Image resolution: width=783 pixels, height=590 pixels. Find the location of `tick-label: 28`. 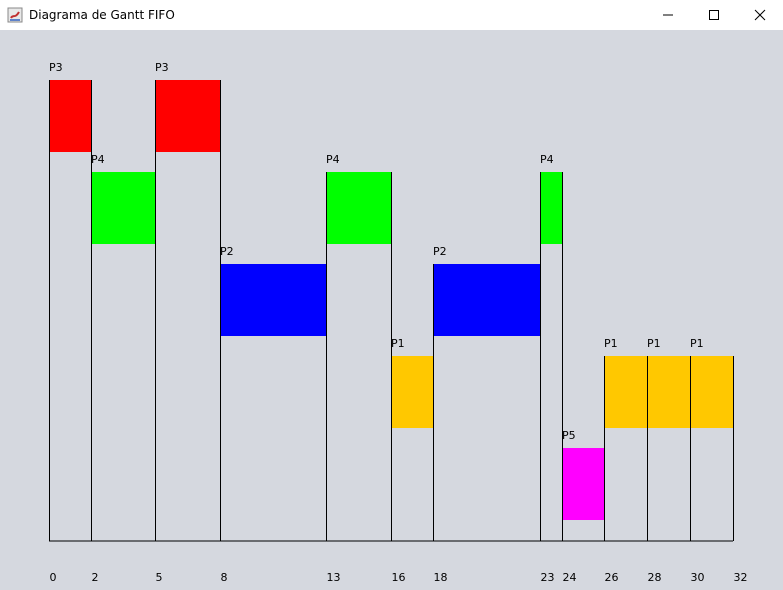

tick-label: 28 is located at coordinates (655, 577).